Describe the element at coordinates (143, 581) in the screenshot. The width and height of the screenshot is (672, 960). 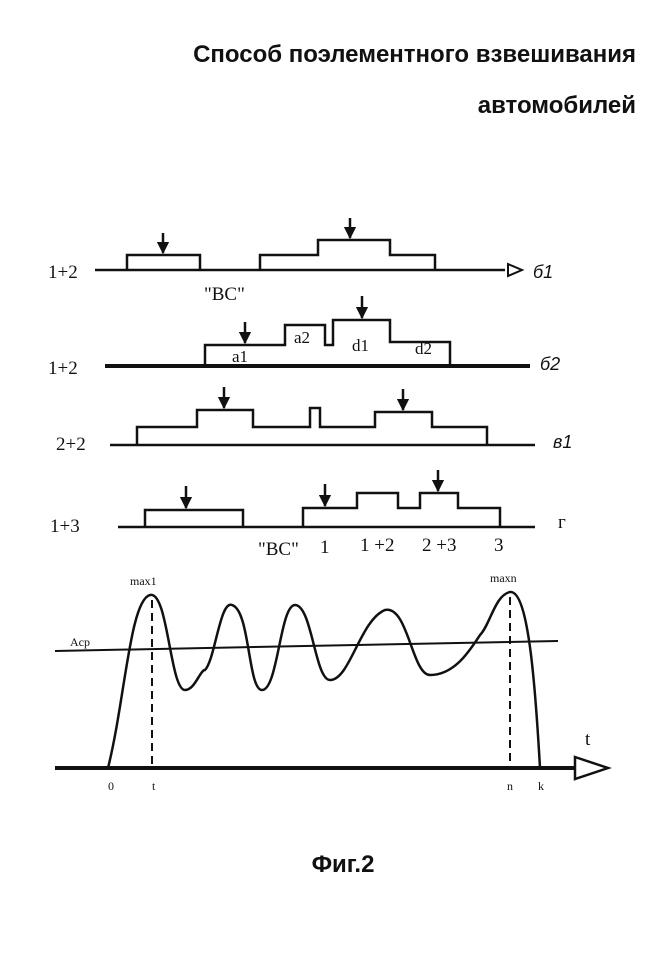
I see `peak-label: max1` at that location.